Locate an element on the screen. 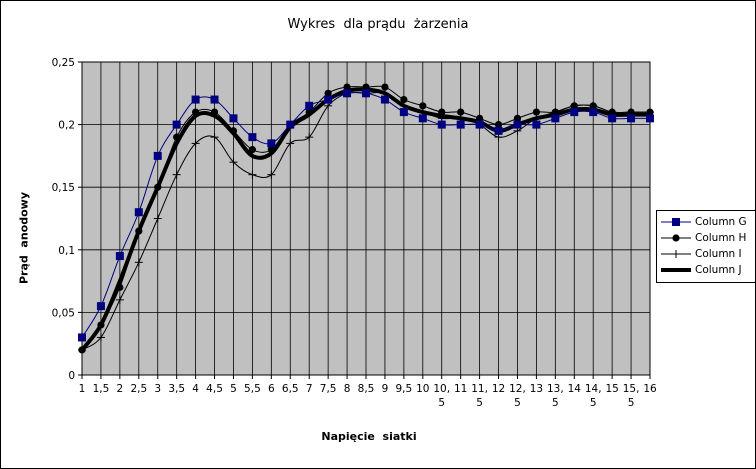 This screenshot has height=469, width=756. x-tick-label: 8,5 is located at coordinates (366, 389).